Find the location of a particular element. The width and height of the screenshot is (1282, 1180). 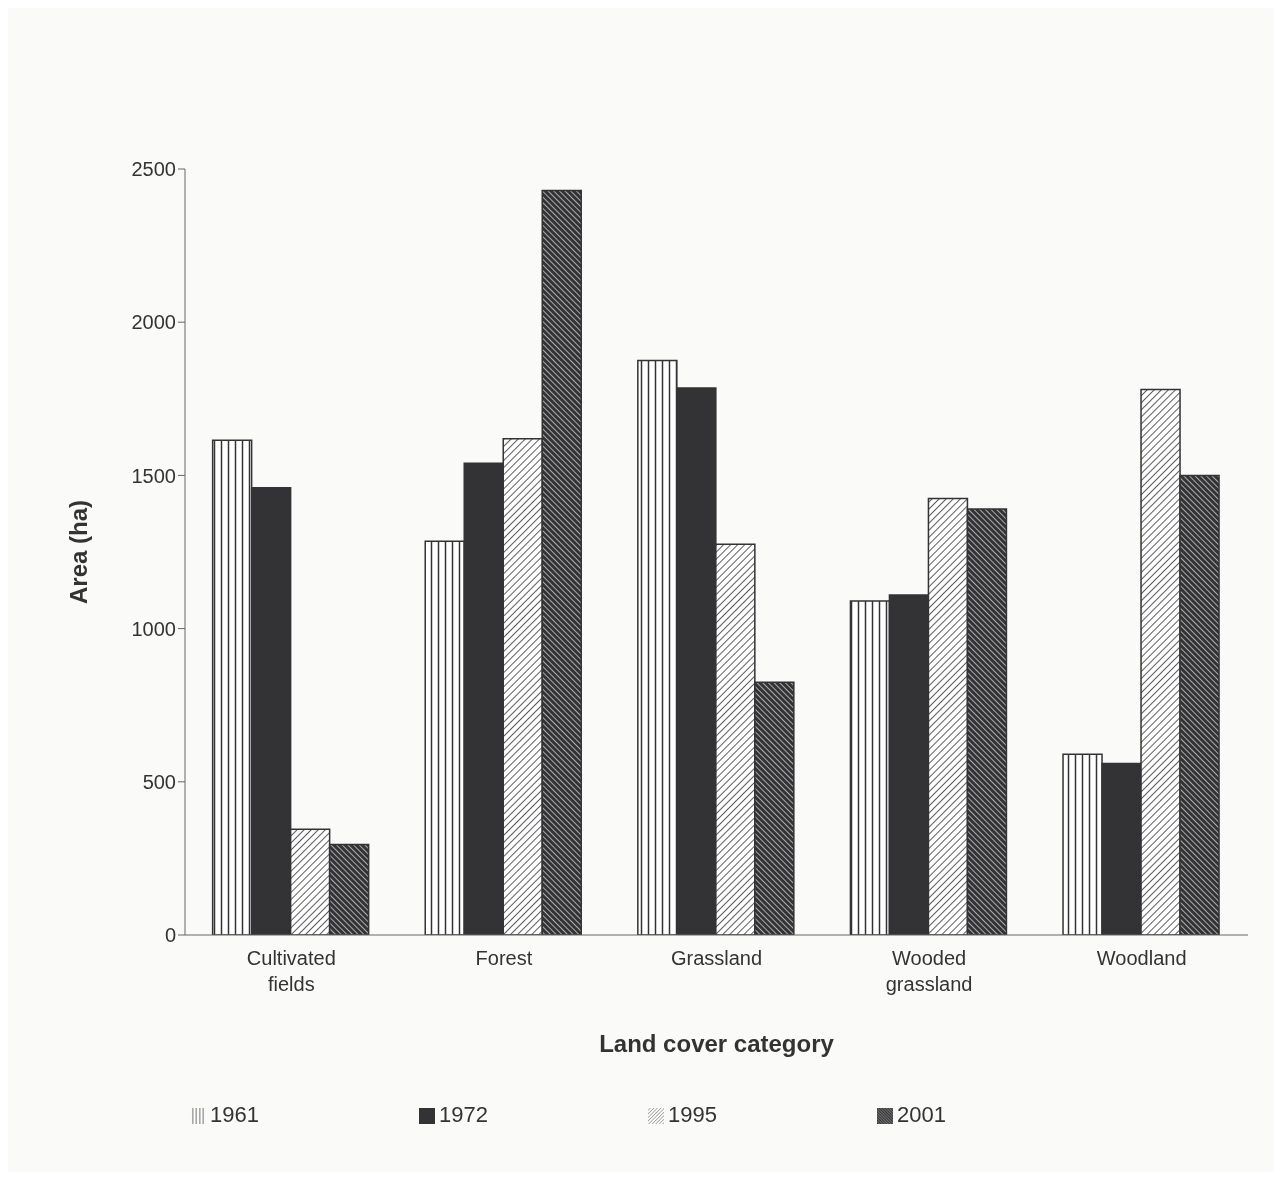

legend-label: 1961 is located at coordinates (235, 1114).